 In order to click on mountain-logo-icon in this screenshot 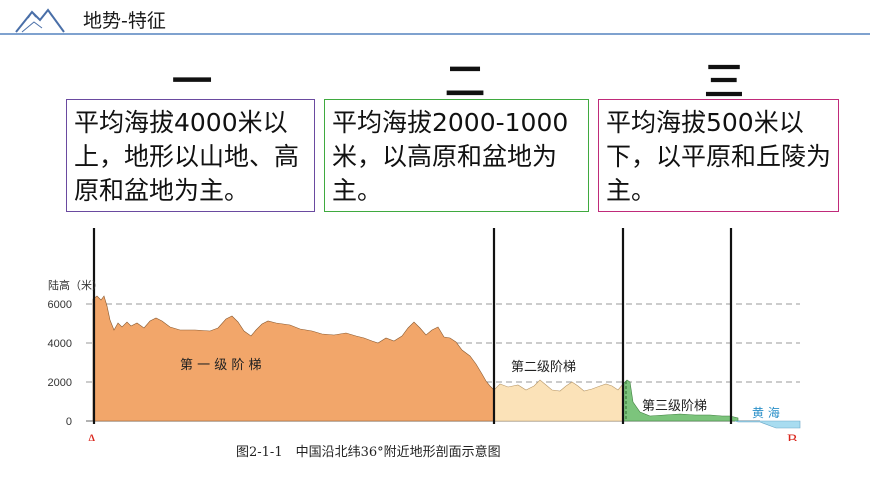, I will do `click(40, 20)`.